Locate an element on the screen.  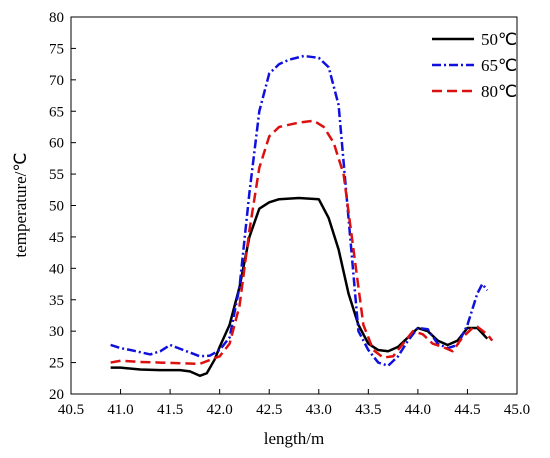
x-axis-title: length/m is located at coordinates (294, 438).